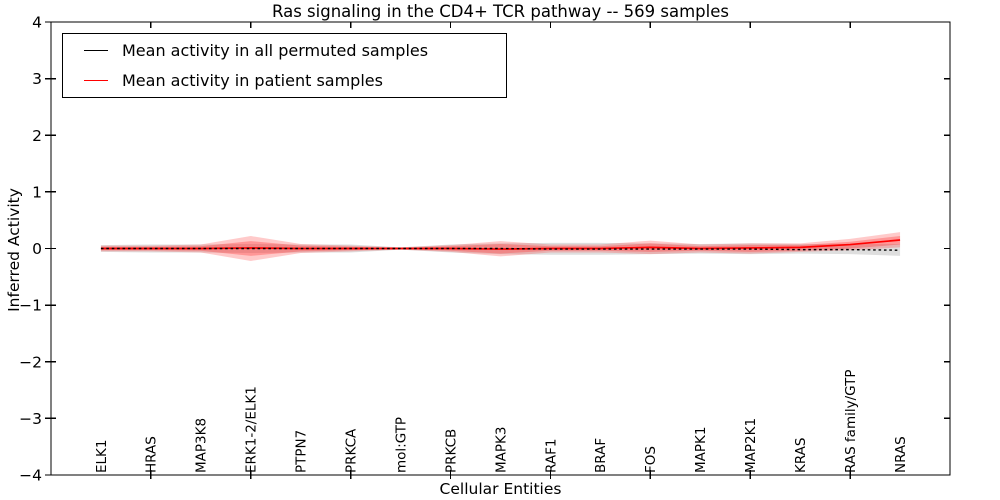  What do you see at coordinates (701, 450) in the screenshot?
I see `x-tick-label: MAPK1` at bounding box center [701, 450].